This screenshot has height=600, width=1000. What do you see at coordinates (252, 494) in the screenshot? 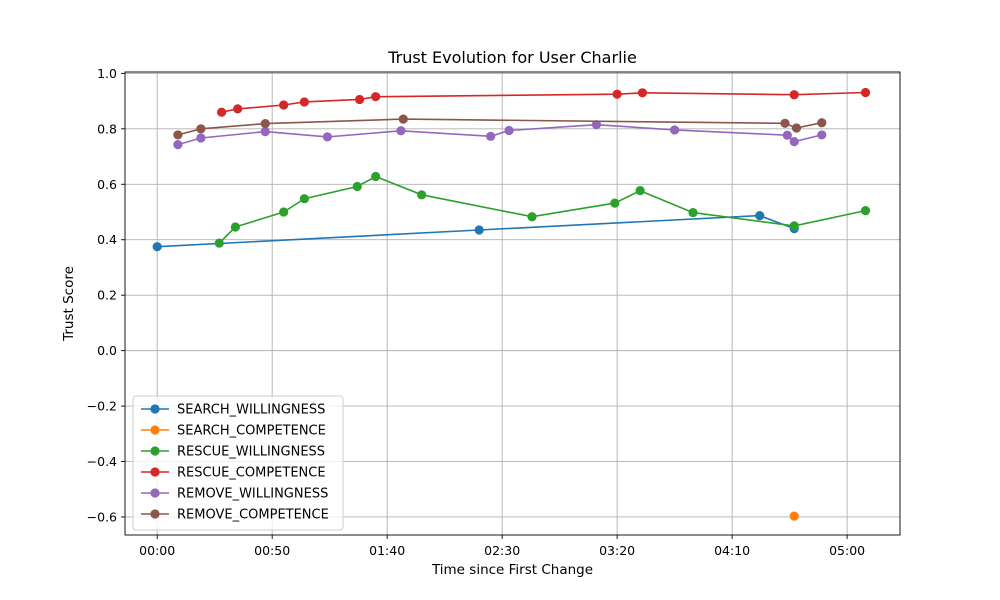
I see `legend-label: REMOVE_WILLINGNESS` at bounding box center [252, 494].